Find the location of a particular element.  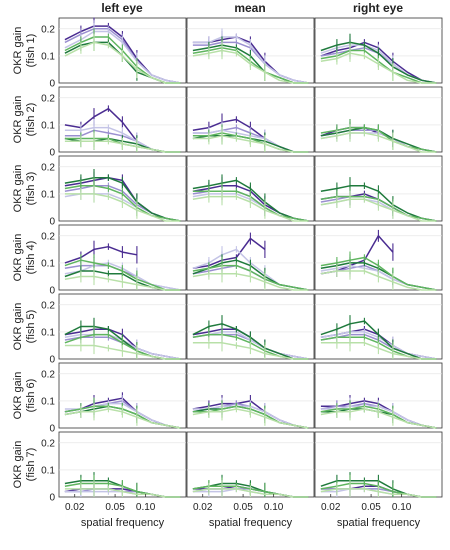

row-label-line: (fish 7) is located at coordinates (31, 465).